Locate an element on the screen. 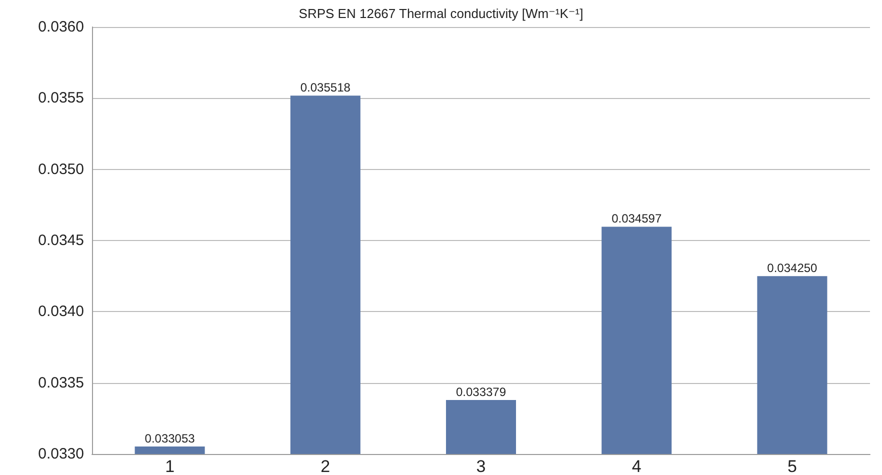 The width and height of the screenshot is (882, 475). y-tick-label: 0.0330 is located at coordinates (61, 454).